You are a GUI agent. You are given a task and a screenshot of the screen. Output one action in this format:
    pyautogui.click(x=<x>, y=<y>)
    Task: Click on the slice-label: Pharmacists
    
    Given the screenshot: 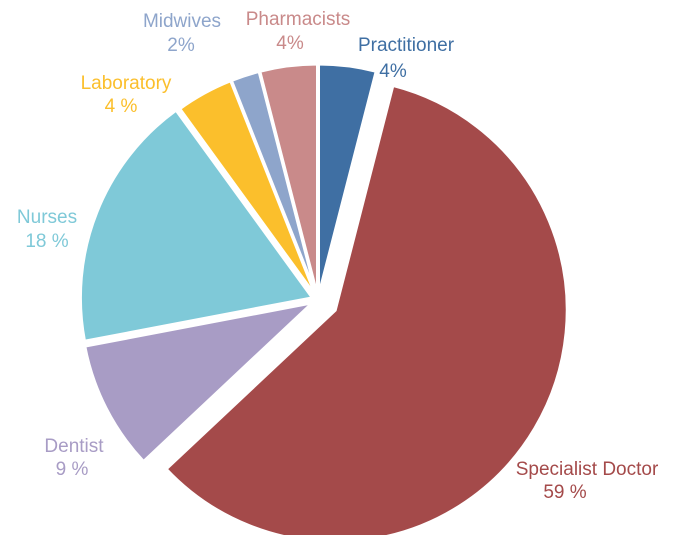 What is the action you would take?
    pyautogui.click(x=298, y=19)
    